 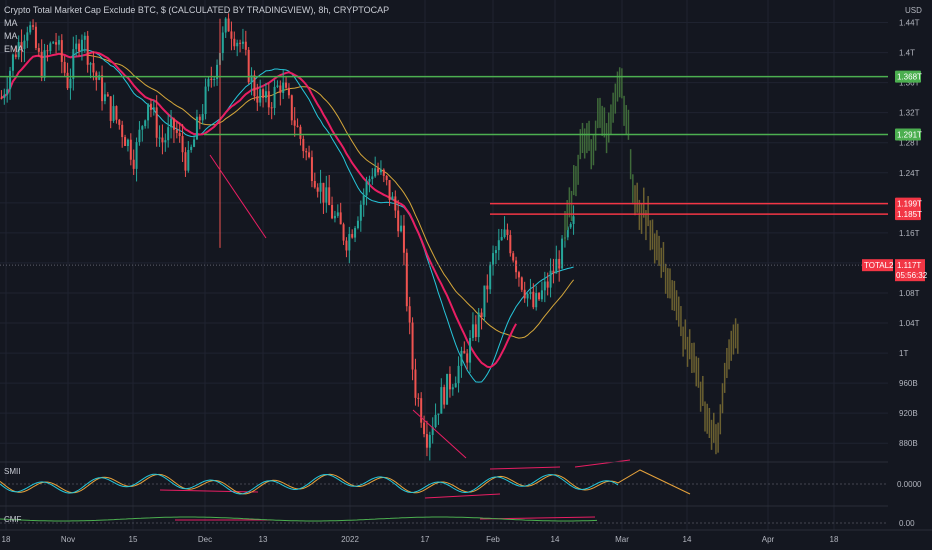 I want to click on x-tick-label: Feb, so click(x=493, y=539).